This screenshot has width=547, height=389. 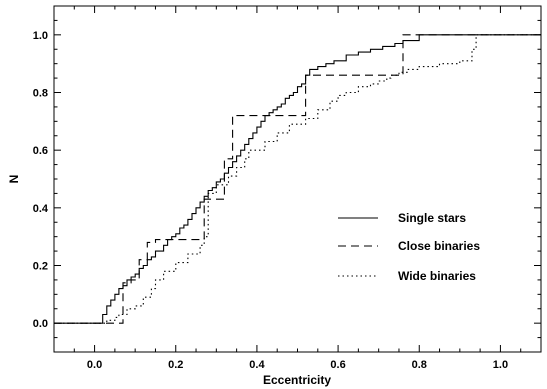 What do you see at coordinates (40, 94) in the screenshot?
I see `y-tick-label: 0.8` at bounding box center [40, 94].